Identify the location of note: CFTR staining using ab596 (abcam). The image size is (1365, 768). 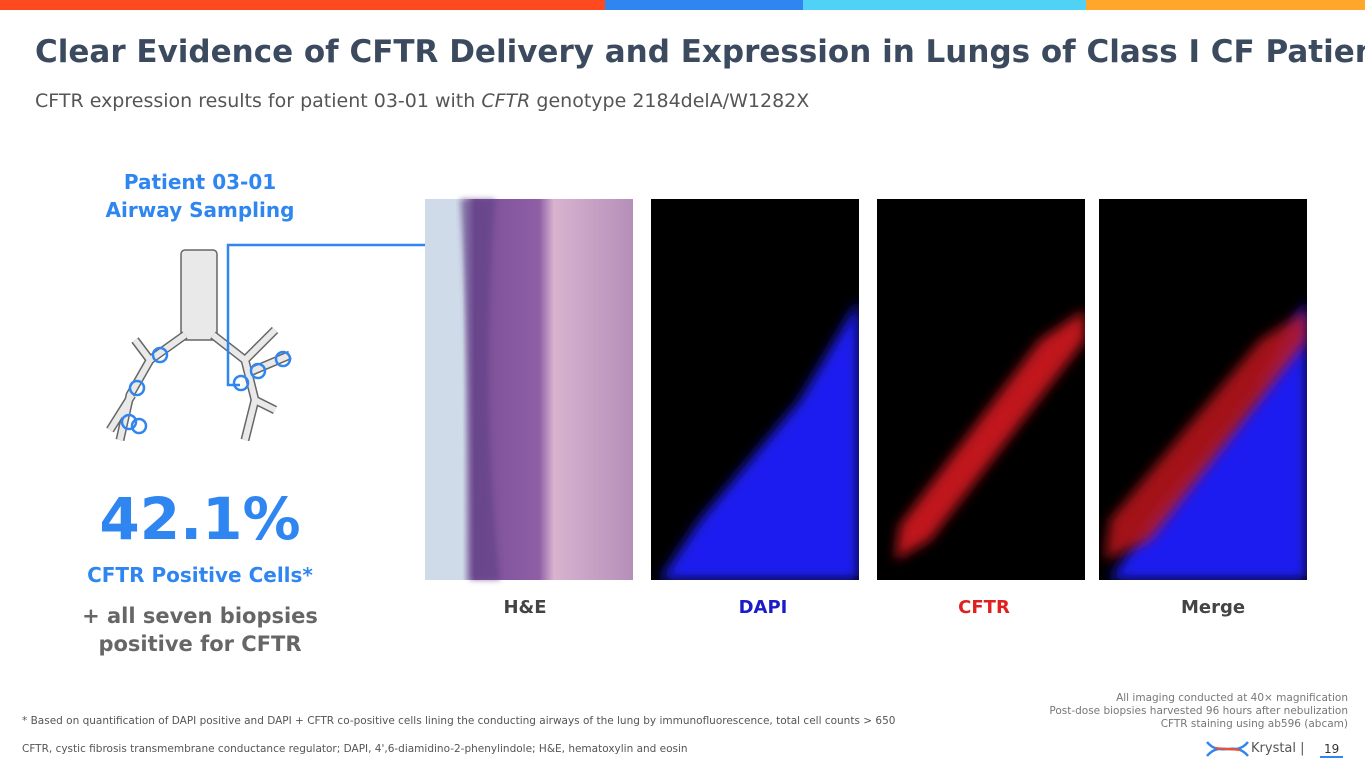
(1254, 724).